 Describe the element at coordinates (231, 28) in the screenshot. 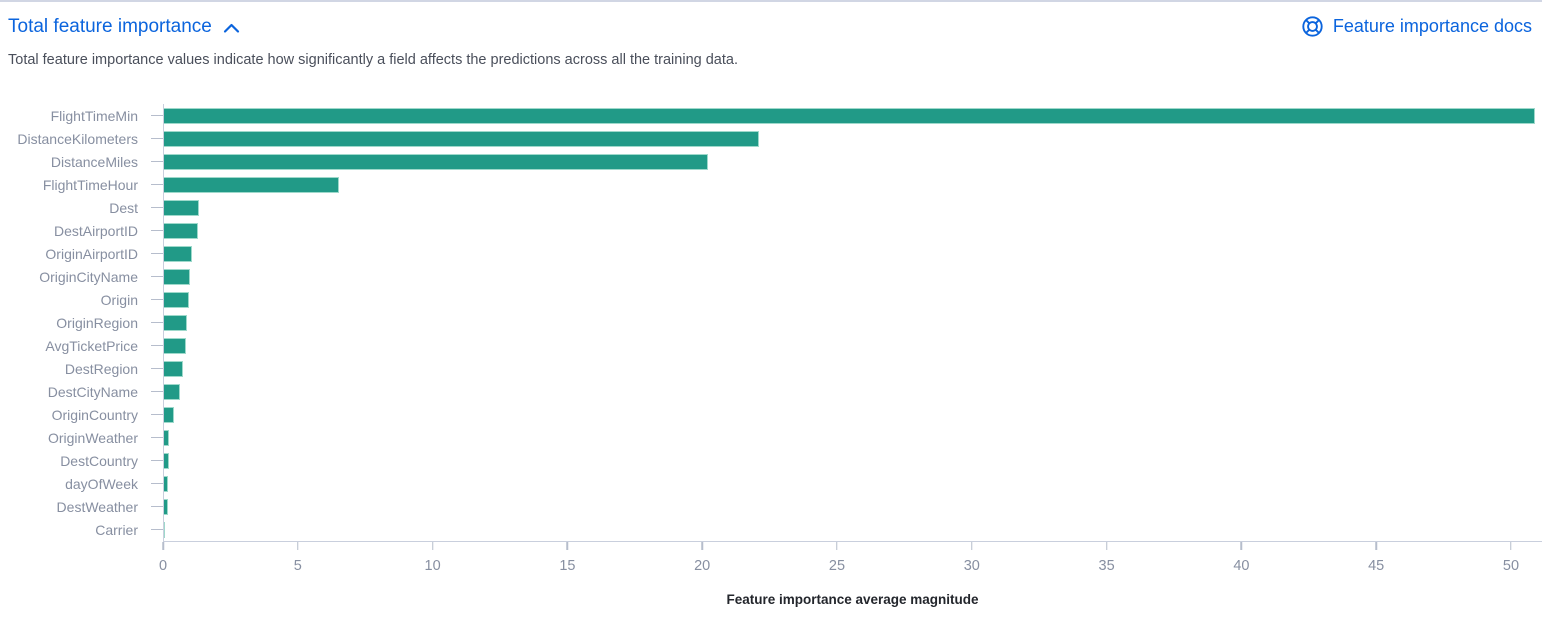

I see `chevron-up-icon` at that location.